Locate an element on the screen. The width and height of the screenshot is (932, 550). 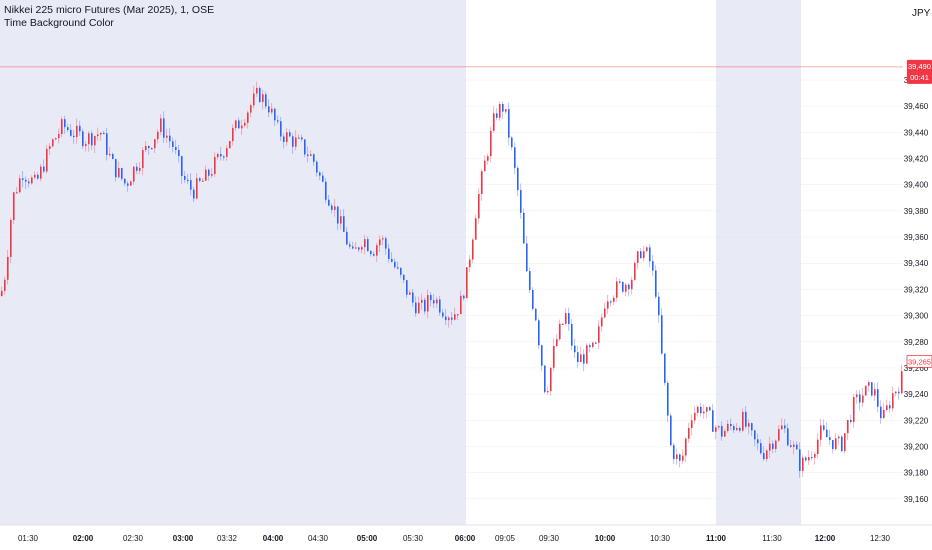
price-tick-label: 39,220 is located at coordinates (916, 420).